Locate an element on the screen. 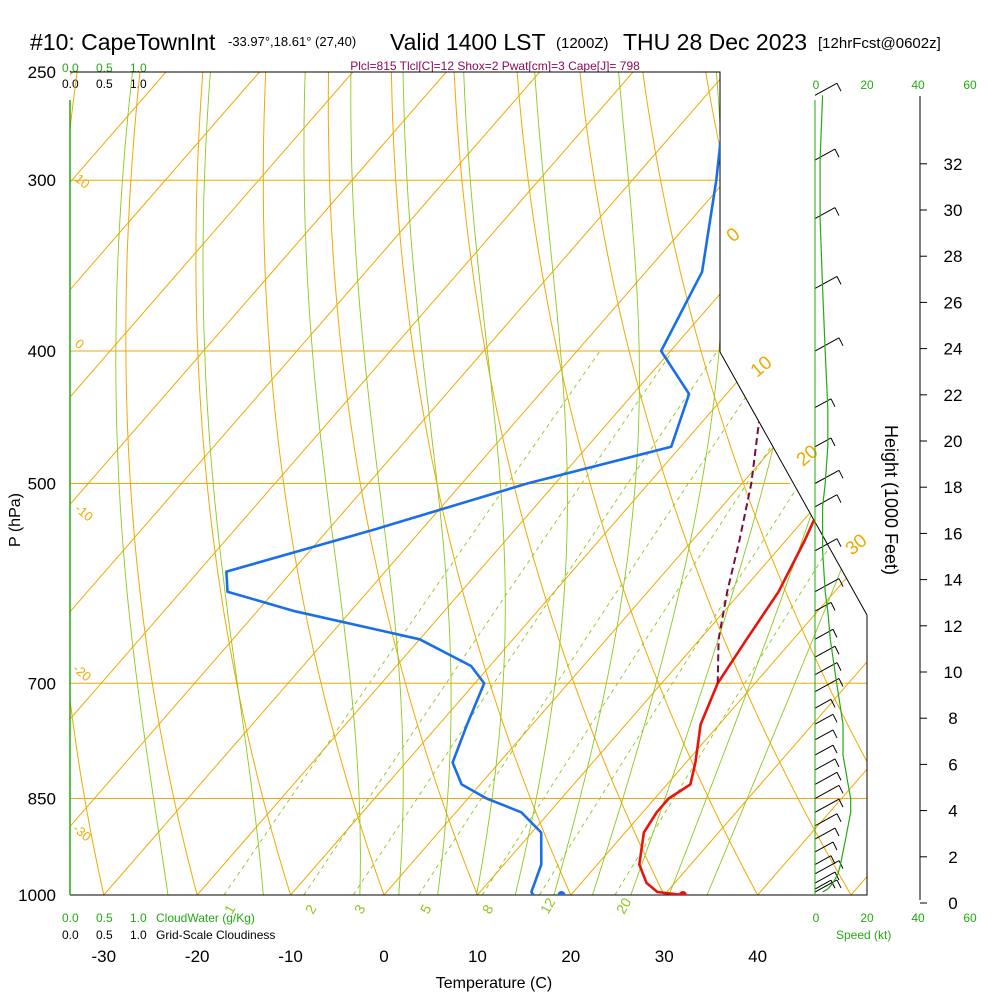  pressure-tick-2: 400 is located at coordinates (42, 351).